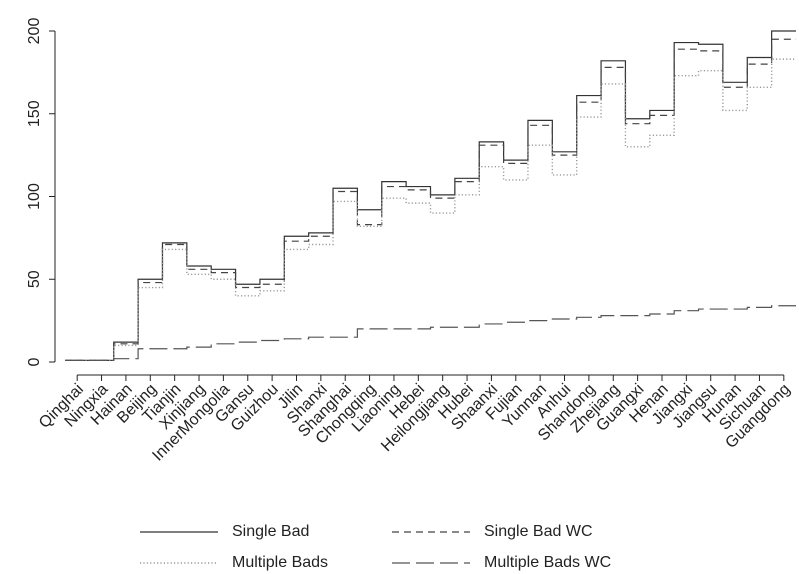 The height and width of the screenshot is (574, 799). Describe the element at coordinates (547, 562) in the screenshot. I see `legend-label: Multiple Bads WC` at that location.